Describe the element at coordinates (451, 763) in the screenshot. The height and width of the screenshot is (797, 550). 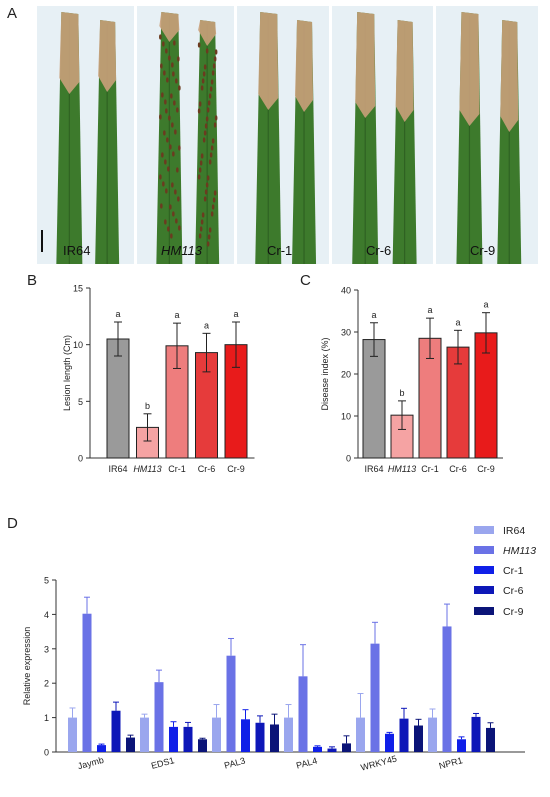
I see `x-tick-label: NPR1` at that location.